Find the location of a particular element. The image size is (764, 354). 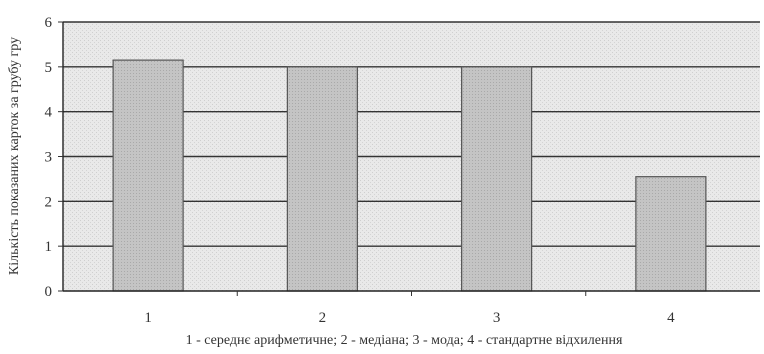

y-tick-label-1: 1 is located at coordinates (49, 247).